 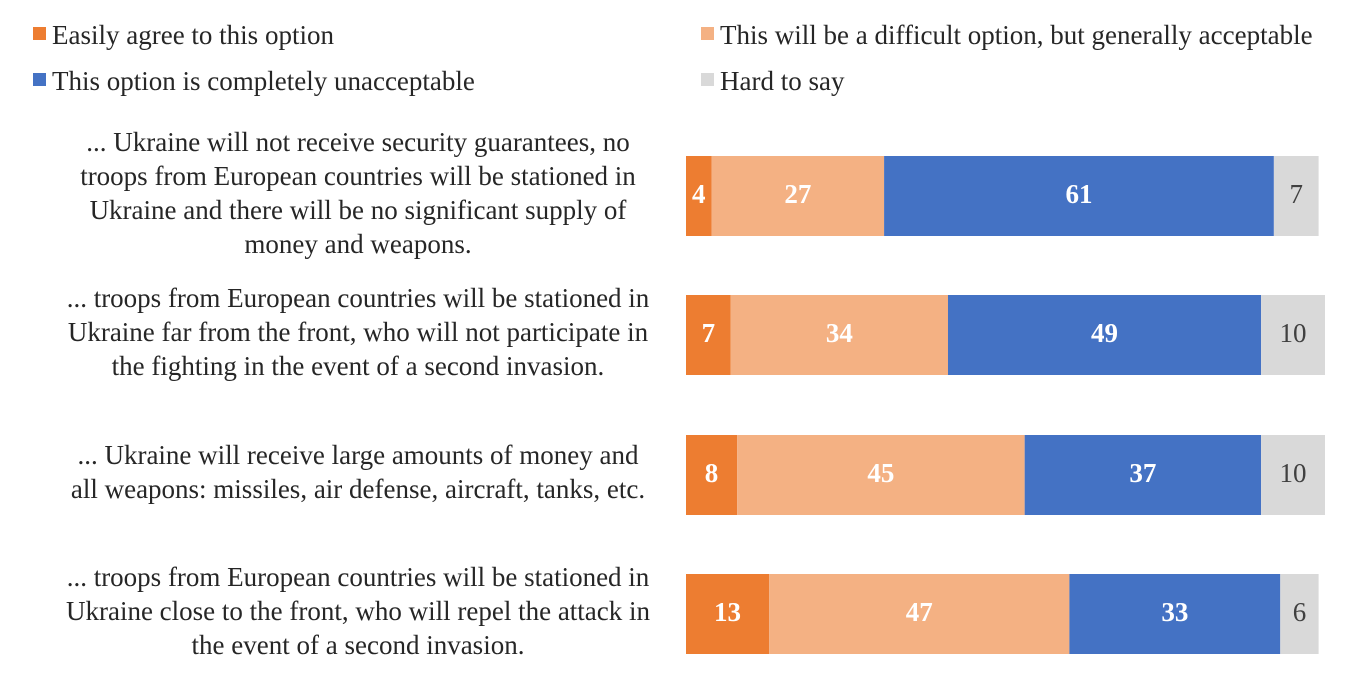 I want to click on data-label: 34, so click(x=839, y=333).